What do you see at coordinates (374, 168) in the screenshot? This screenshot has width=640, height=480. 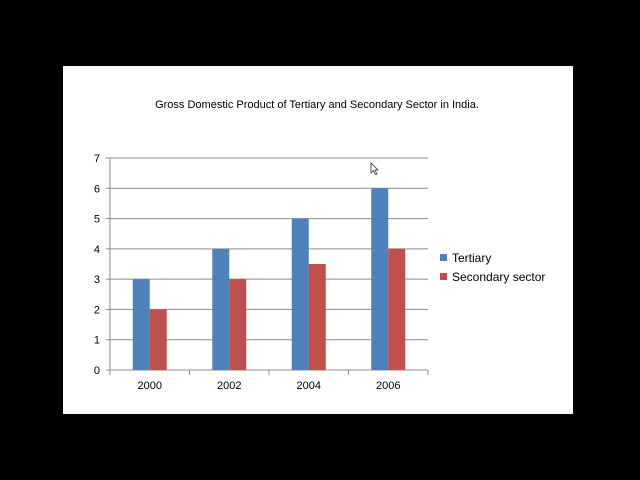 I see `mouse-cursor-icon` at bounding box center [374, 168].